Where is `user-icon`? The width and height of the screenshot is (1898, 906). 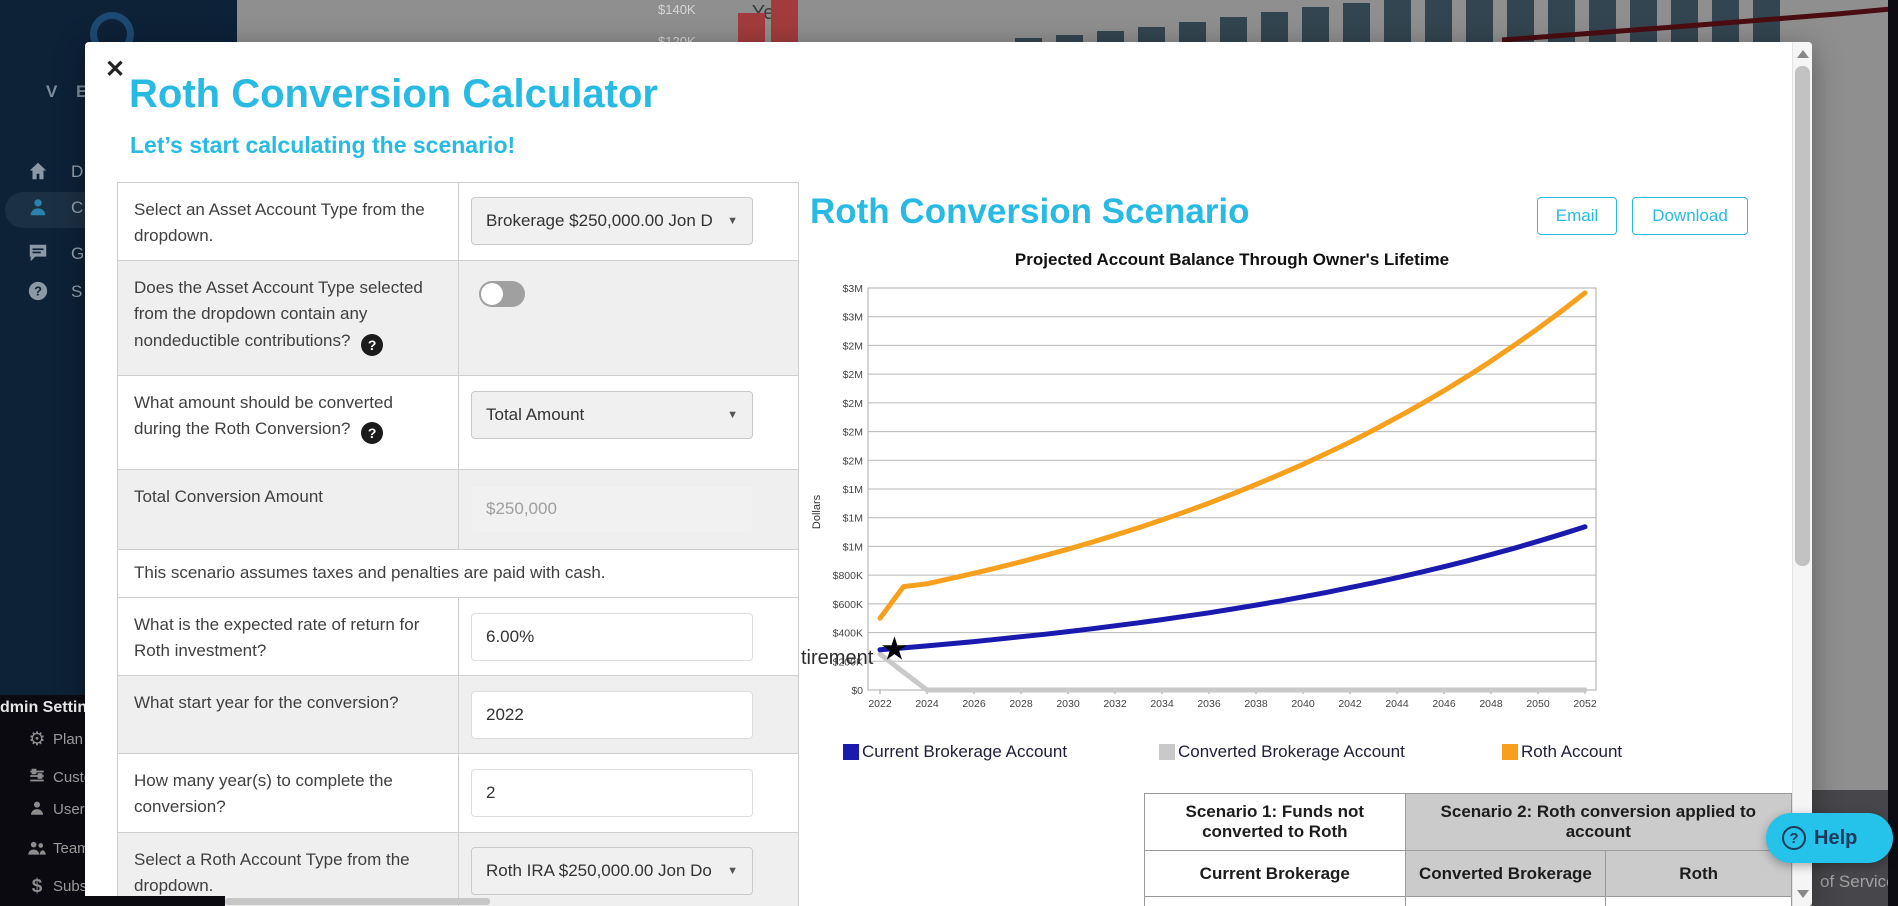 user-icon is located at coordinates (37, 809).